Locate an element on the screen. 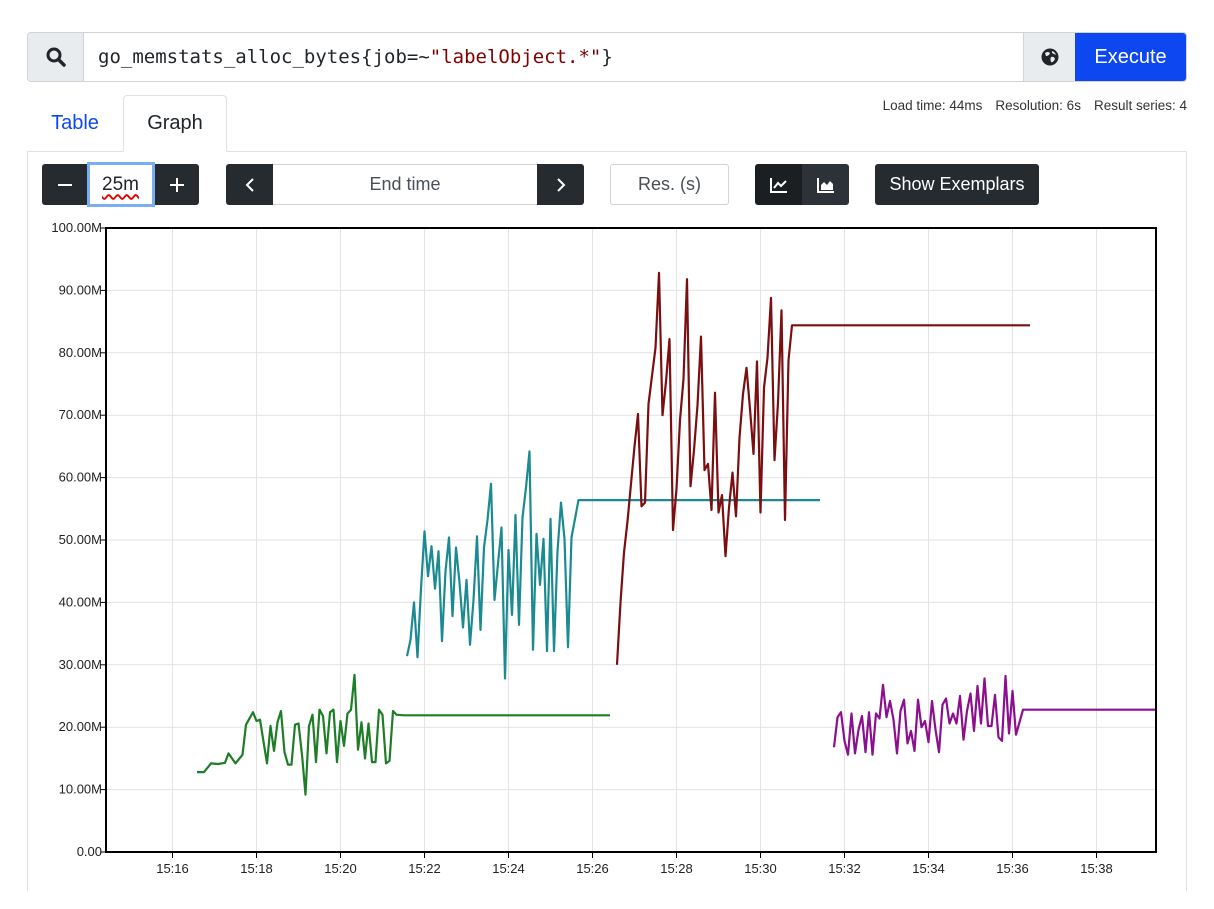 The height and width of the screenshot is (909, 1214). stacked-toggle is located at coordinates (802, 184).